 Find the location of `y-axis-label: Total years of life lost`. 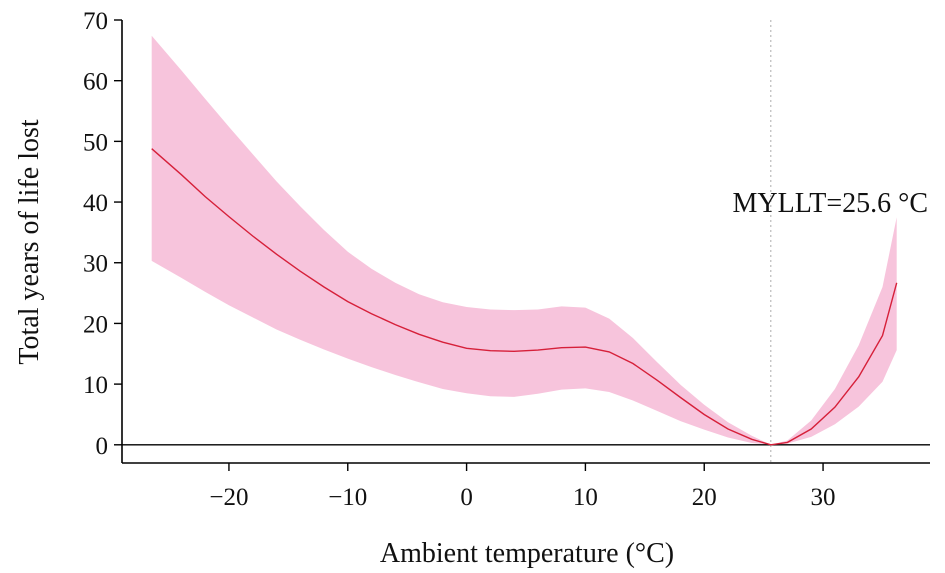

y-axis-label: Total years of life lost is located at coordinates (29, 242).